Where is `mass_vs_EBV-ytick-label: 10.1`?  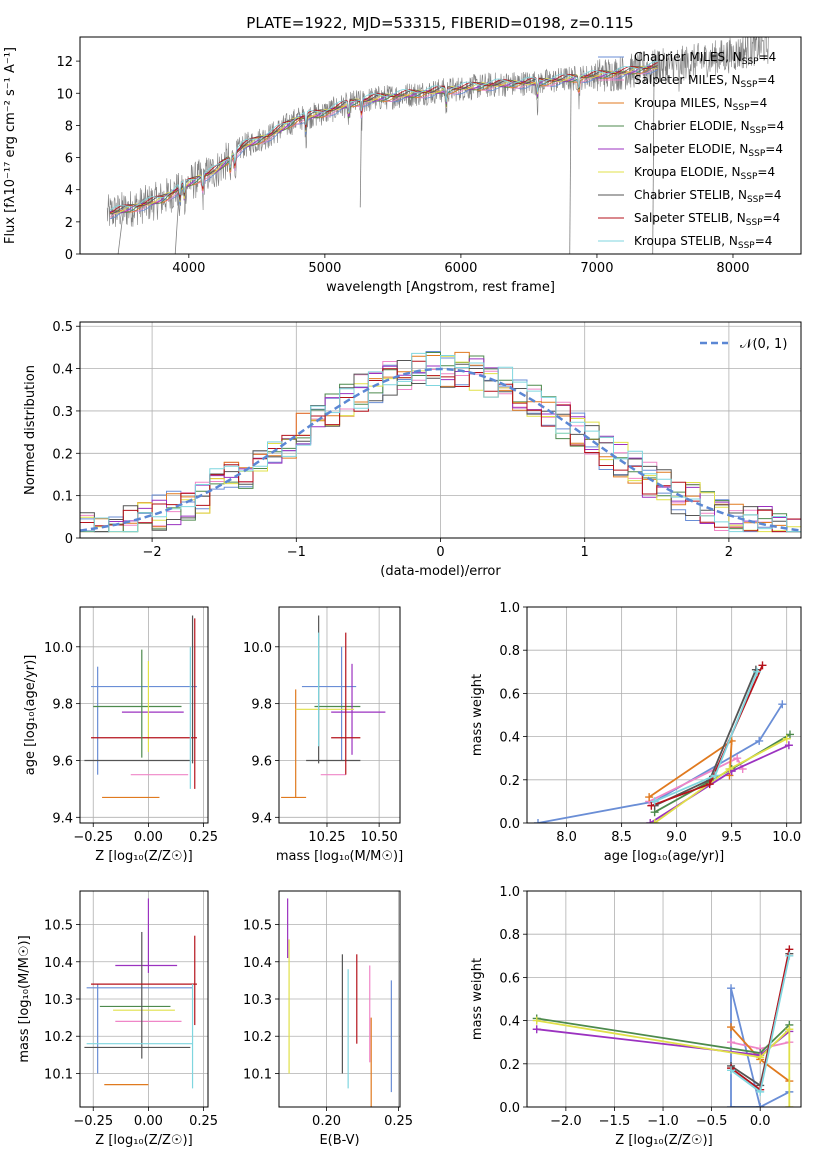 mass_vs_EBV-ytick-label: 10.1 is located at coordinates (257, 1074).